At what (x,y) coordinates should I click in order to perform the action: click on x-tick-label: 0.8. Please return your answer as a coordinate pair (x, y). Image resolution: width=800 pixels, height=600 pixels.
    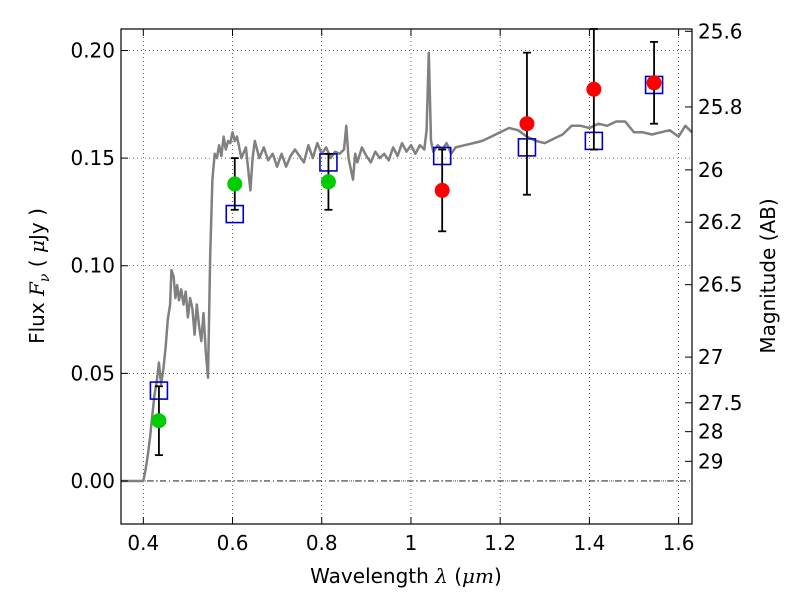
    Looking at the image, I should click on (322, 543).